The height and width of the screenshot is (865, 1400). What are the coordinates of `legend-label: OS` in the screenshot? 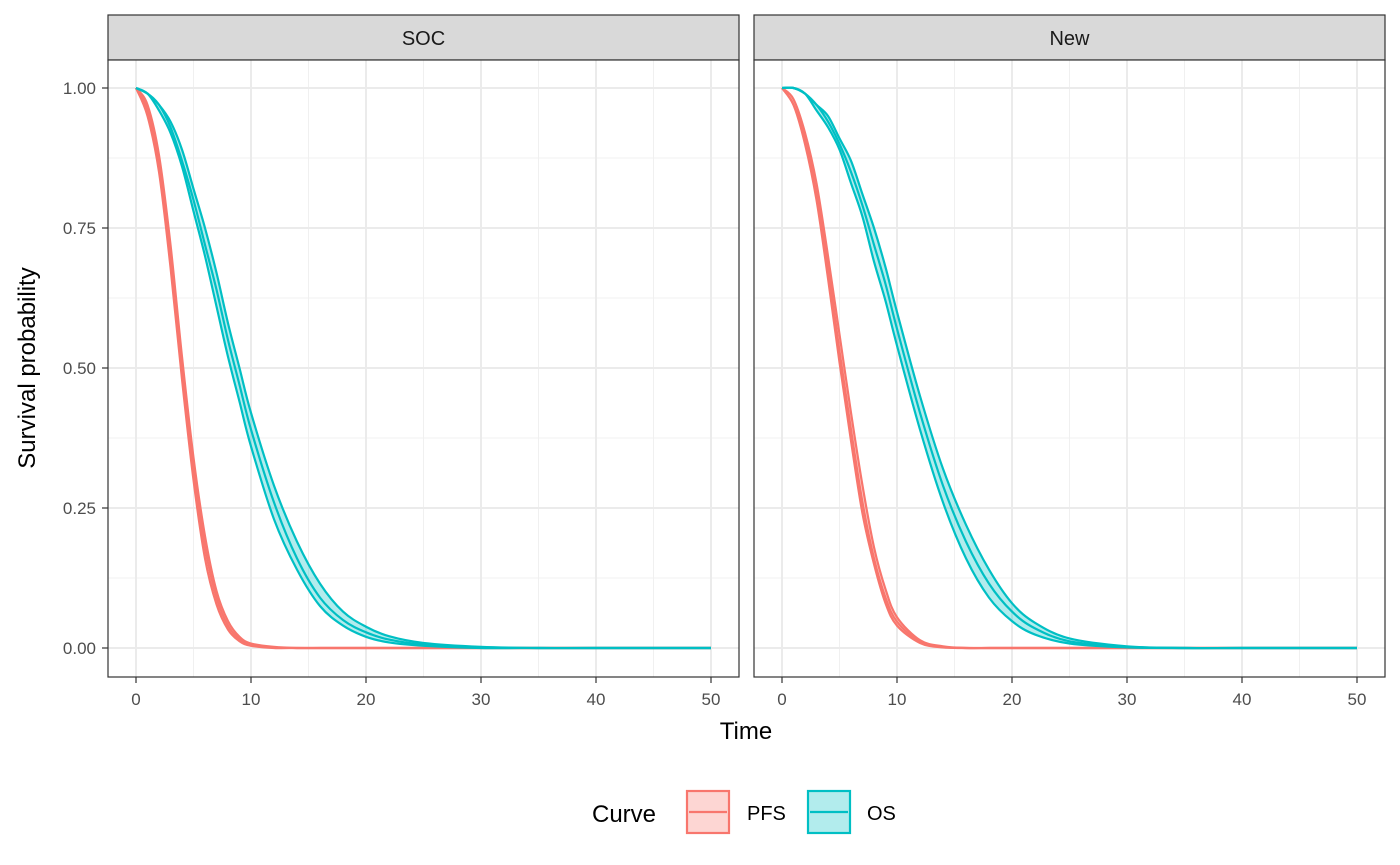 It's located at (881, 814).